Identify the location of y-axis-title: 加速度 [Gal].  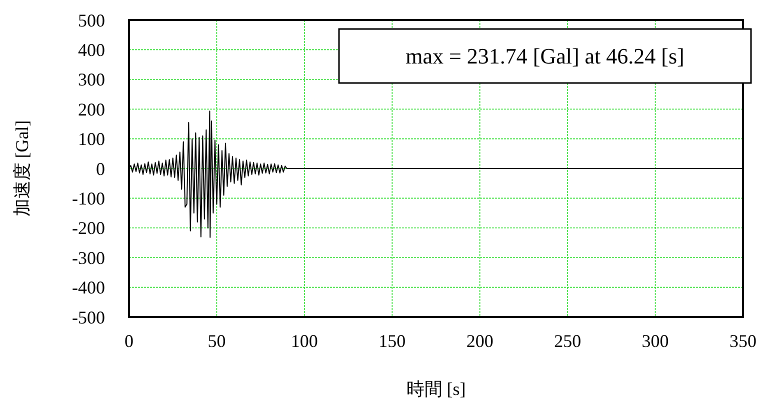
(22, 168).